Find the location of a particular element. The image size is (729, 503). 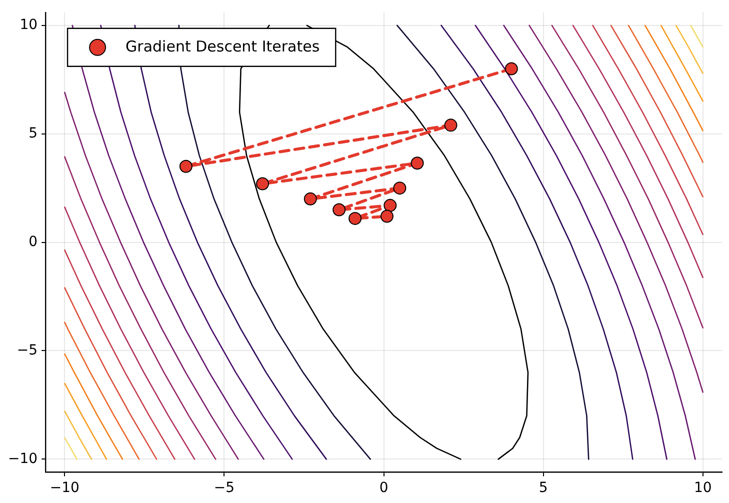

legend-label: Gradient Descent Iterates is located at coordinates (223, 46).